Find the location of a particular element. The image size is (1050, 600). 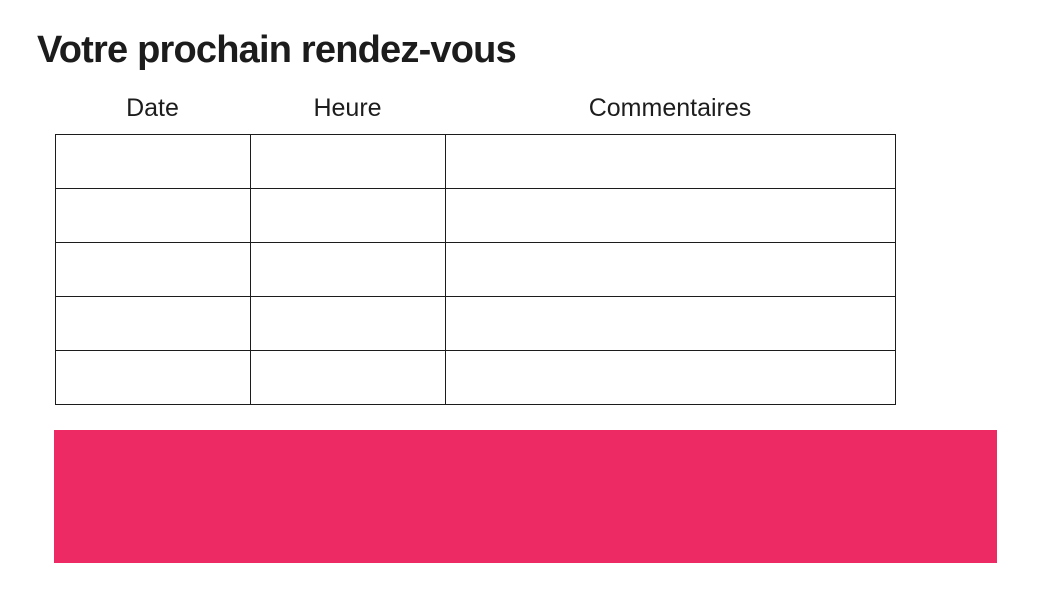

page-title: Votre prochain rendez-vous is located at coordinates (277, 50).